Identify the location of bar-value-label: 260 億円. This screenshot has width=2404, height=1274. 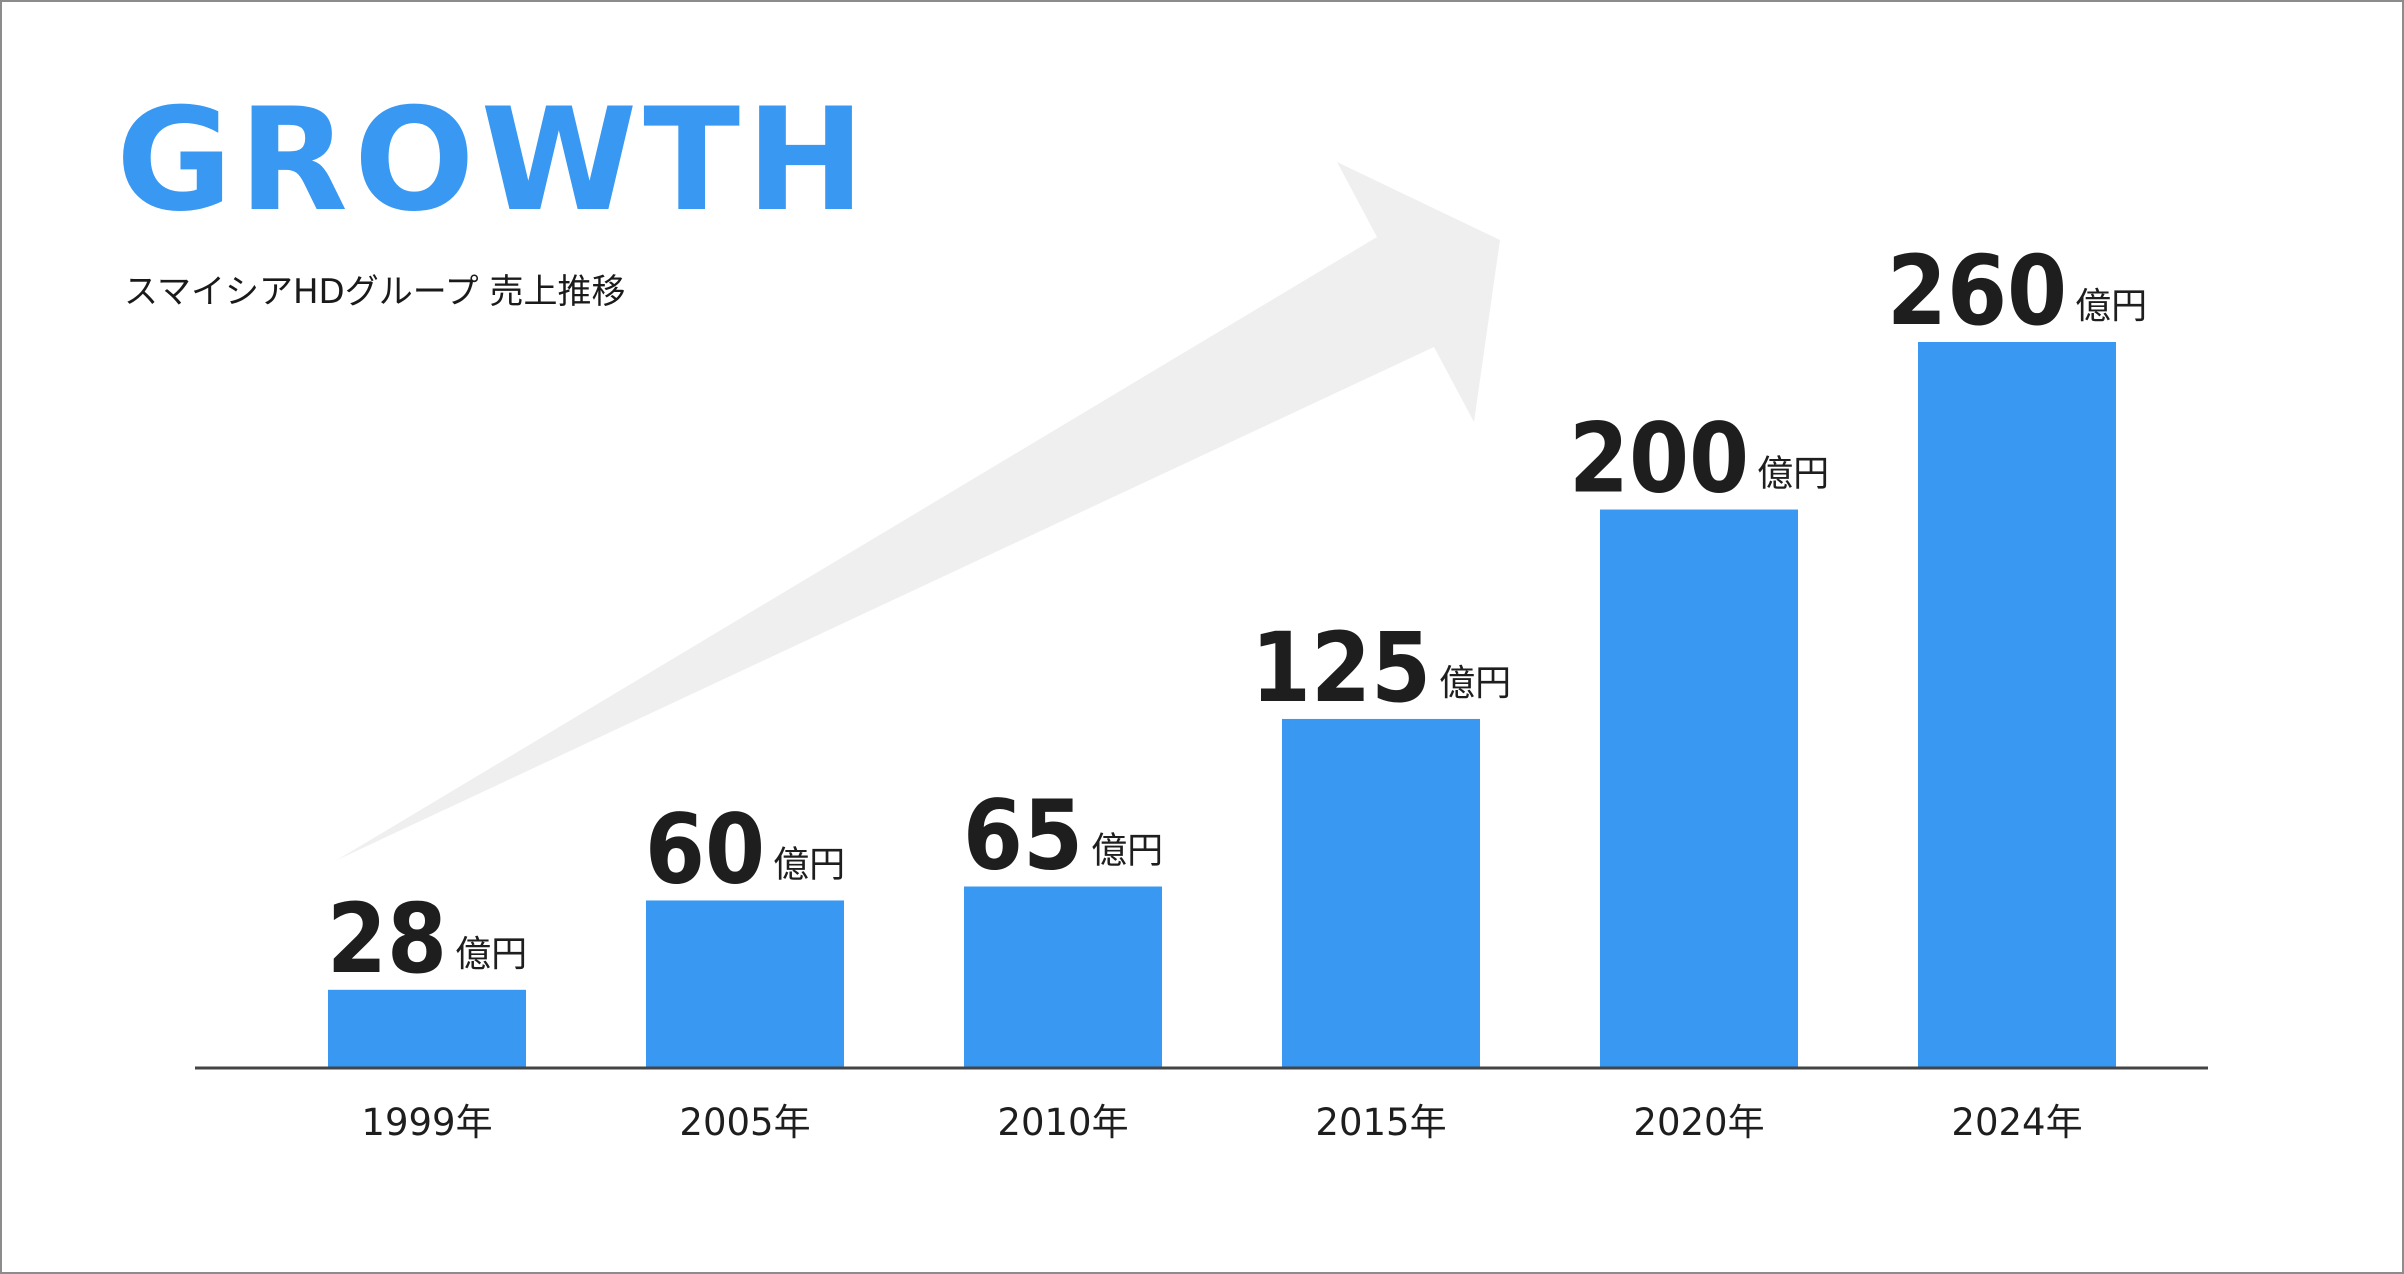
(2017, 291).